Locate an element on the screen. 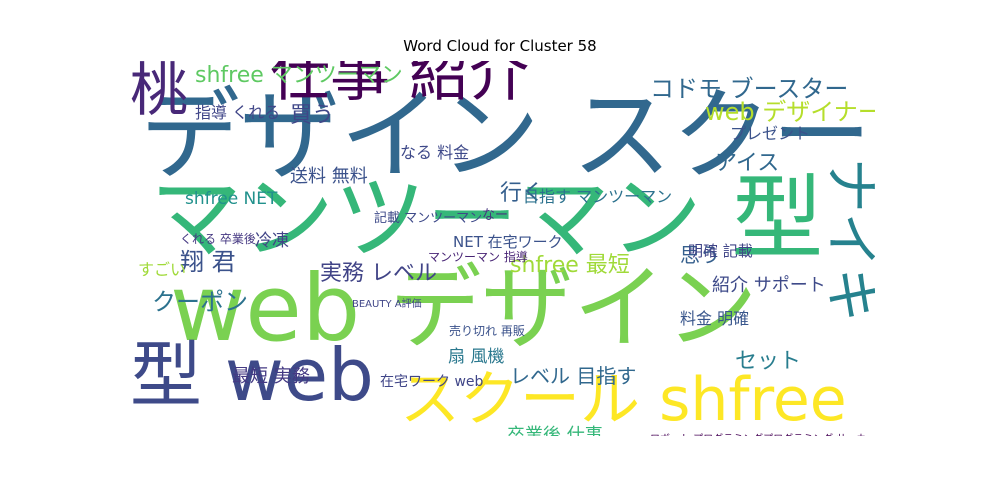  cloud-word: 買う is located at coordinates (312, 115).